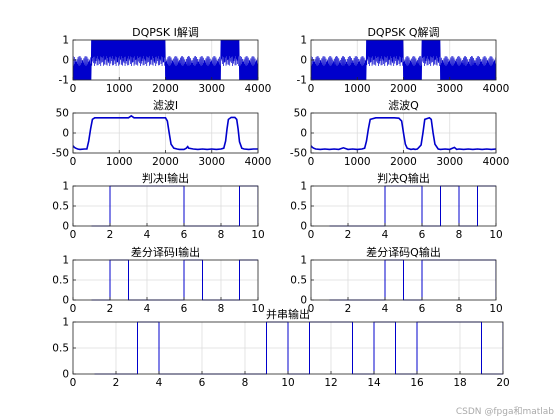 This screenshot has height=420, width=560. What do you see at coordinates (403, 178) in the screenshot?
I see `chart-title: 判决Q输出` at bounding box center [403, 178].